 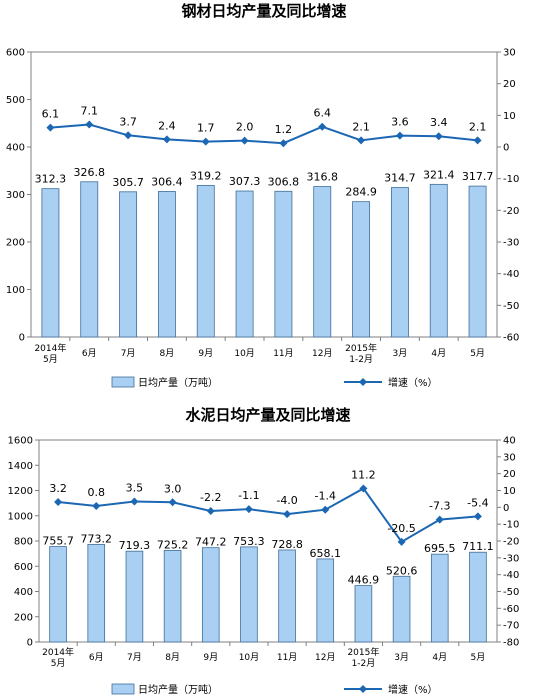 I want to click on growth-rate-label: 2.4, so click(x=167, y=125).